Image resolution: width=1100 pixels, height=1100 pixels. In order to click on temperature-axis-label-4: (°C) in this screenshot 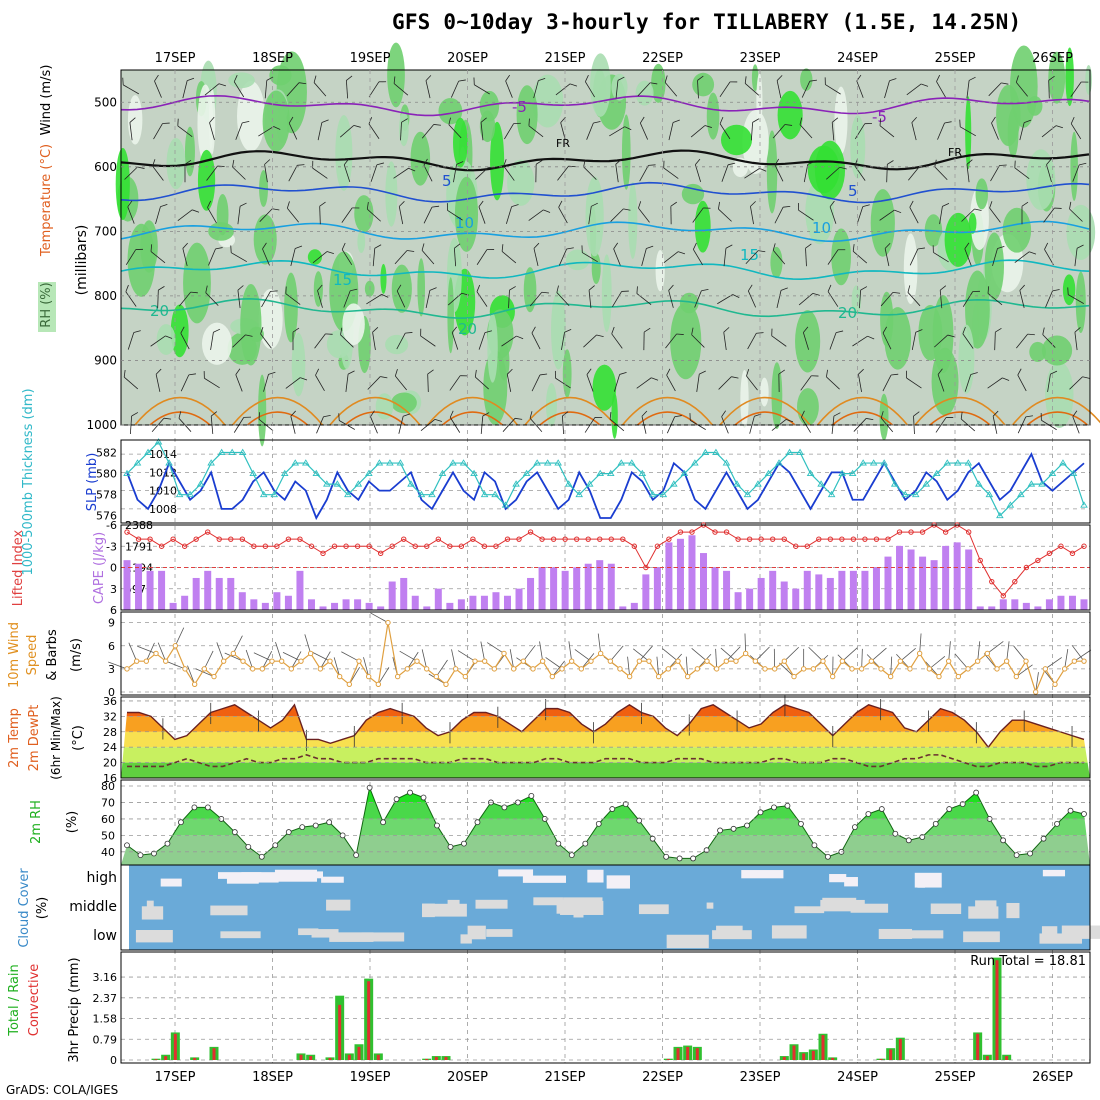, I will do `click(78, 738)`.